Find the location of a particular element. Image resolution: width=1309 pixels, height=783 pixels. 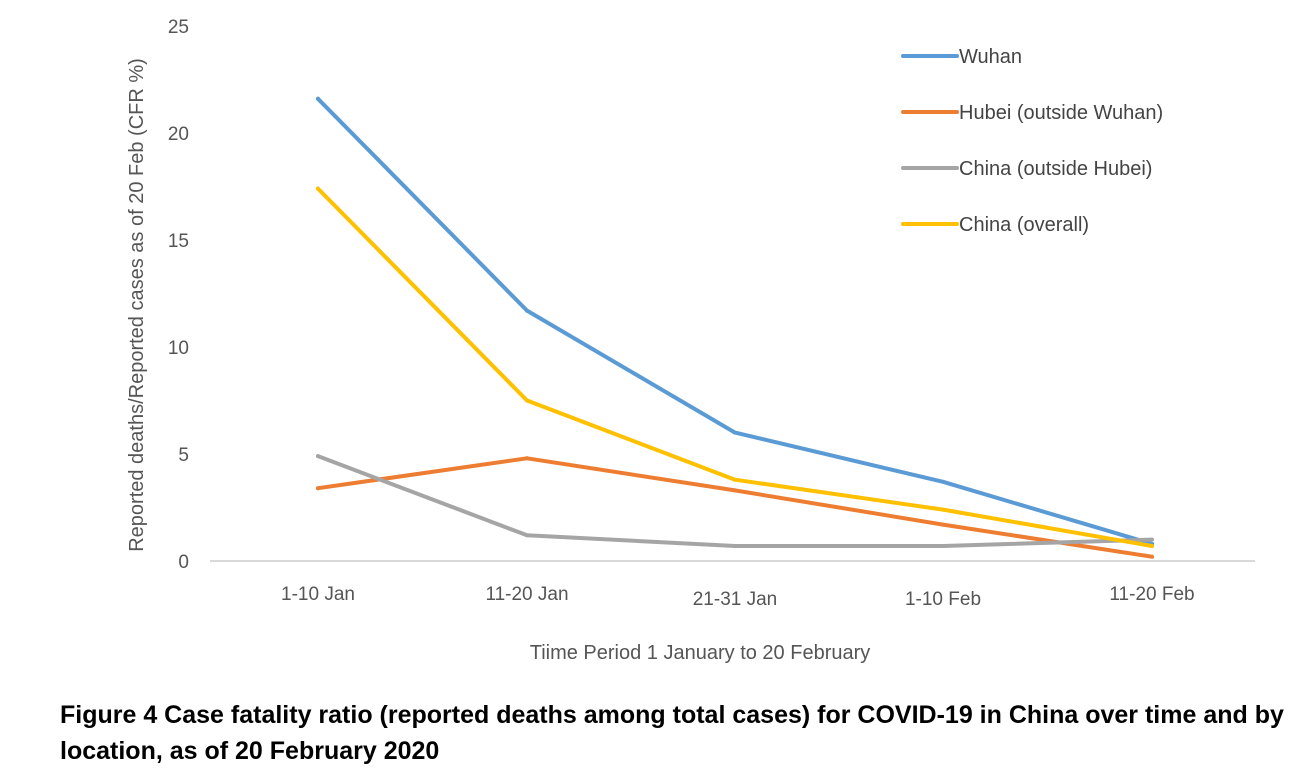

y-tick-label: 20 is located at coordinates (178, 134).